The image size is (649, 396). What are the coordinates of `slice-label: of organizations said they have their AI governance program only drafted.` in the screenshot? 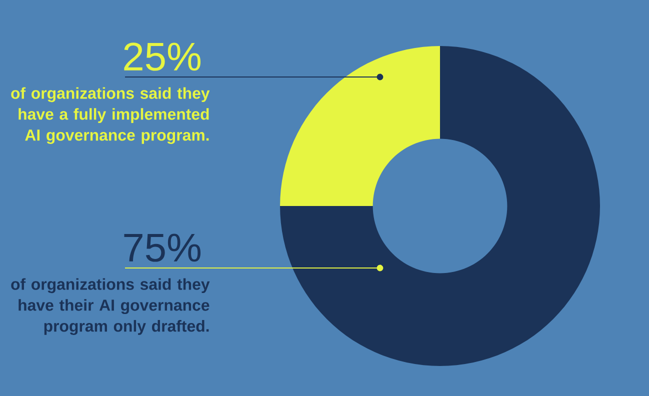 It's located at (110, 306).